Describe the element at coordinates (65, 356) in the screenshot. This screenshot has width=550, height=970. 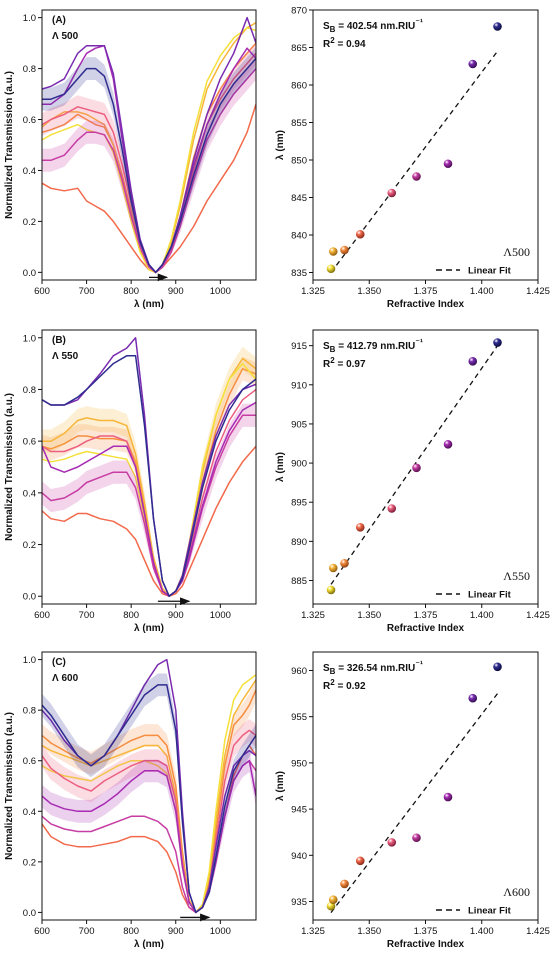
I see `period-label: Λ 550` at that location.